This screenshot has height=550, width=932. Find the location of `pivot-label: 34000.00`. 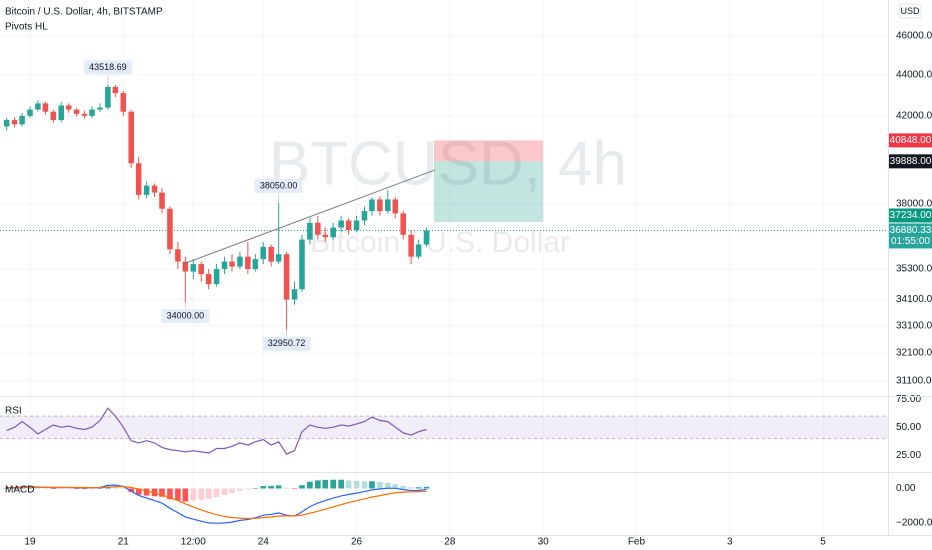

pivot-label: 34000.00 is located at coordinates (186, 316).